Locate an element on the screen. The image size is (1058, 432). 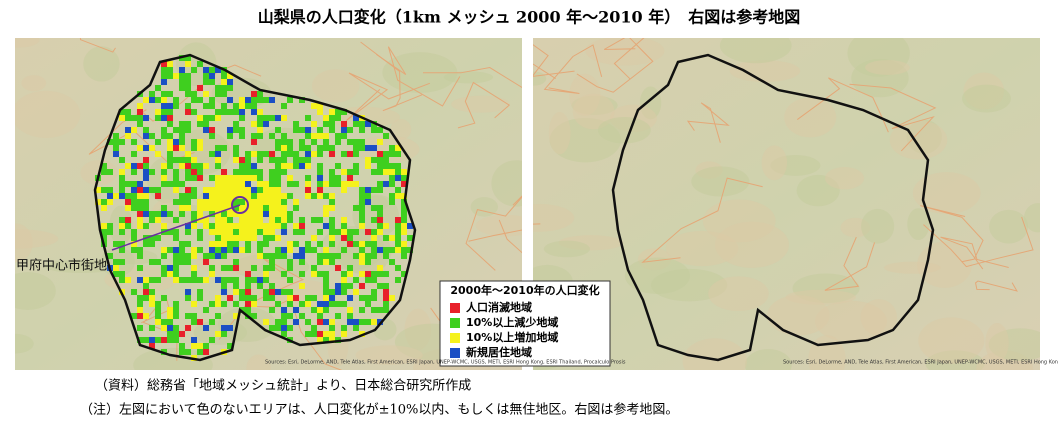
legend-label: 新規居住地域 is located at coordinates (499, 352).